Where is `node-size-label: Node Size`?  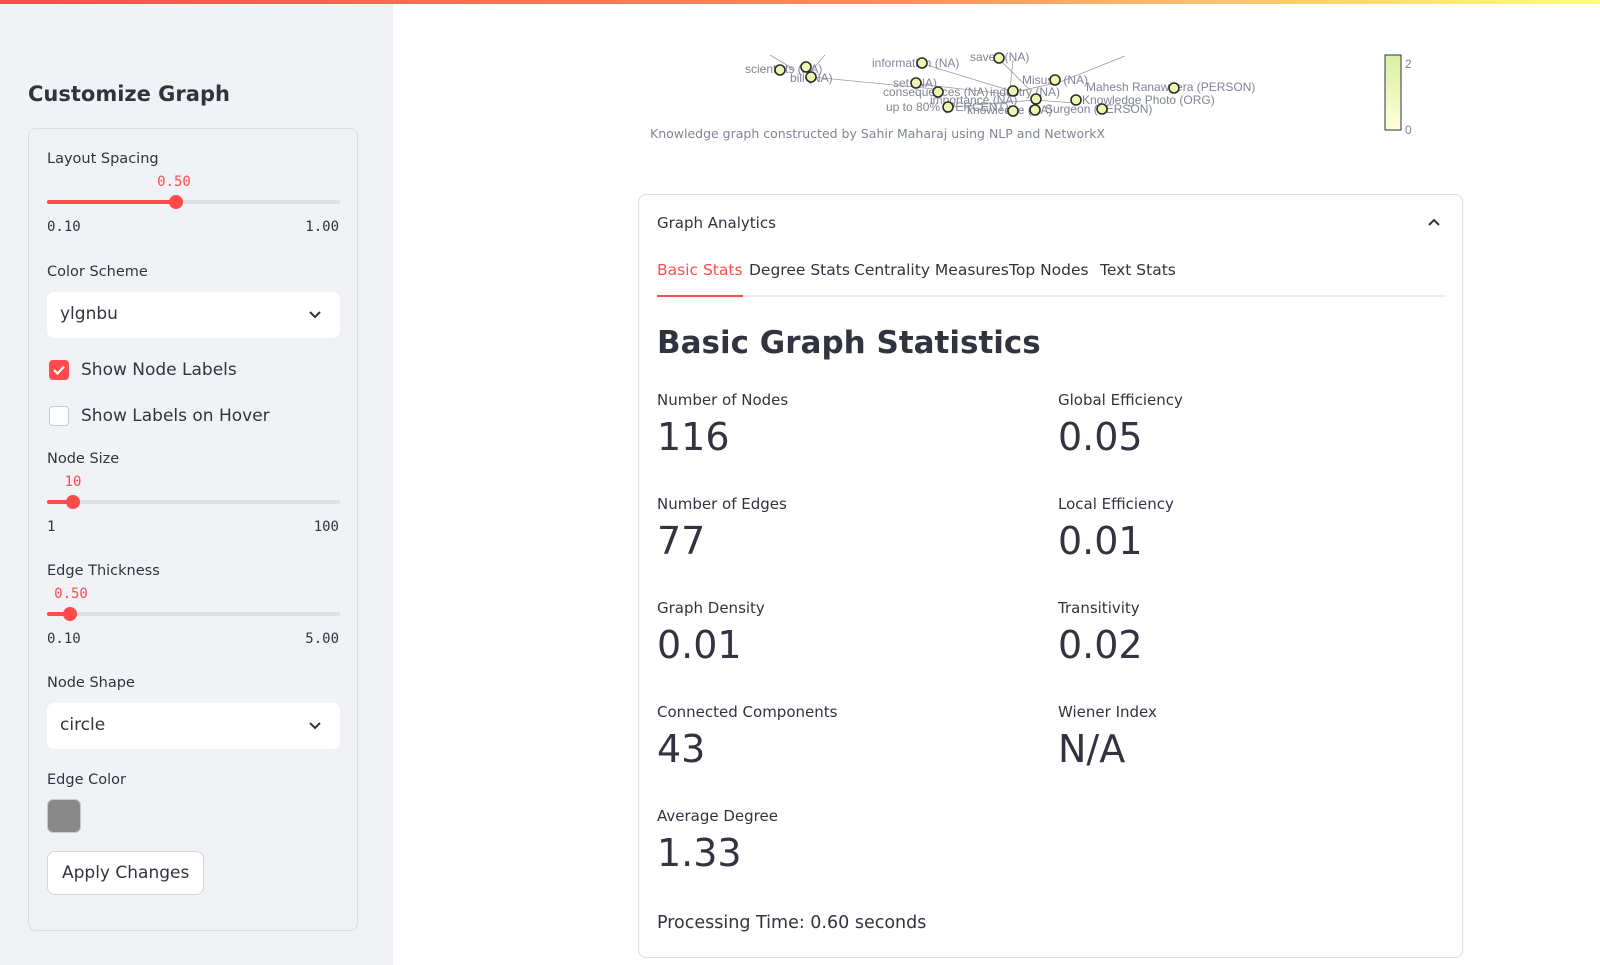
node-size-label: Node Size is located at coordinates (83, 459).